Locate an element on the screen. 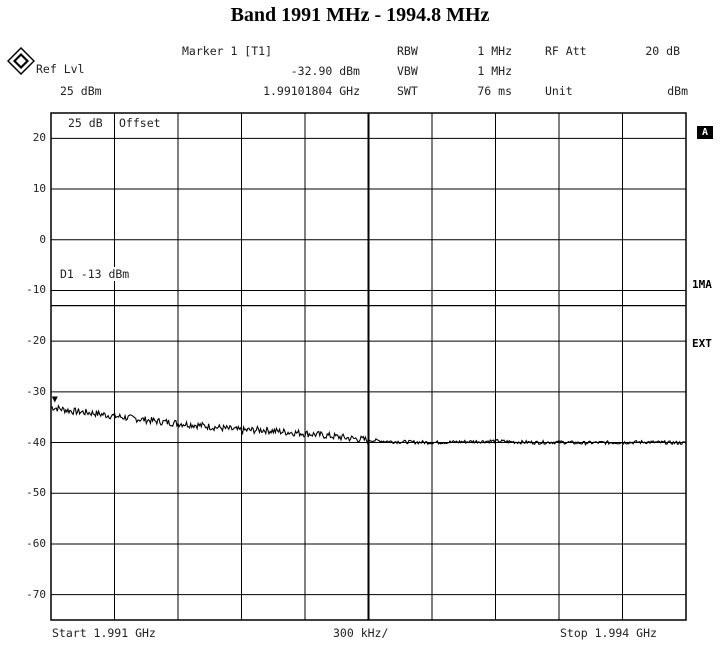  y-tick-label: -60 is located at coordinates (36, 543).